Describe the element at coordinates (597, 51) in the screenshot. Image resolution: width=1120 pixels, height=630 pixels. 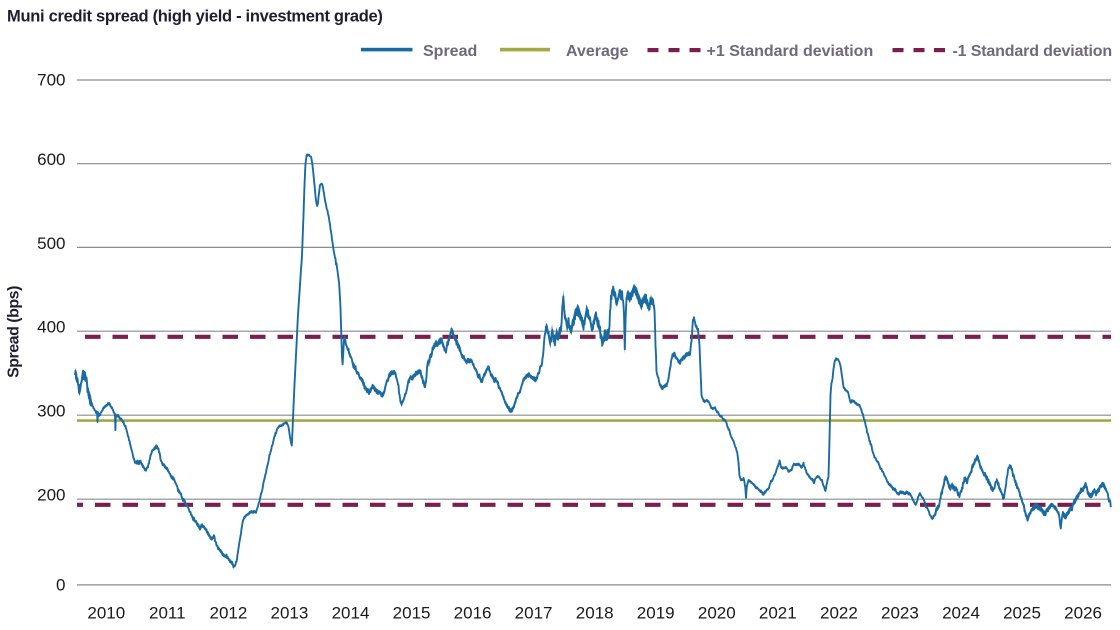
I see `svg-text: Average` at that location.